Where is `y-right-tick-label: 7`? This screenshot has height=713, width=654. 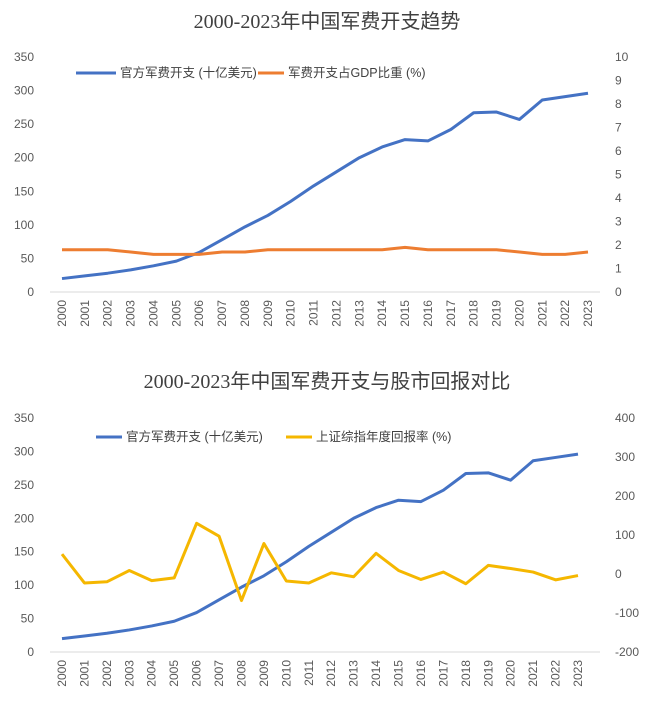
y-right-tick-label: 7 is located at coordinates (618, 128).